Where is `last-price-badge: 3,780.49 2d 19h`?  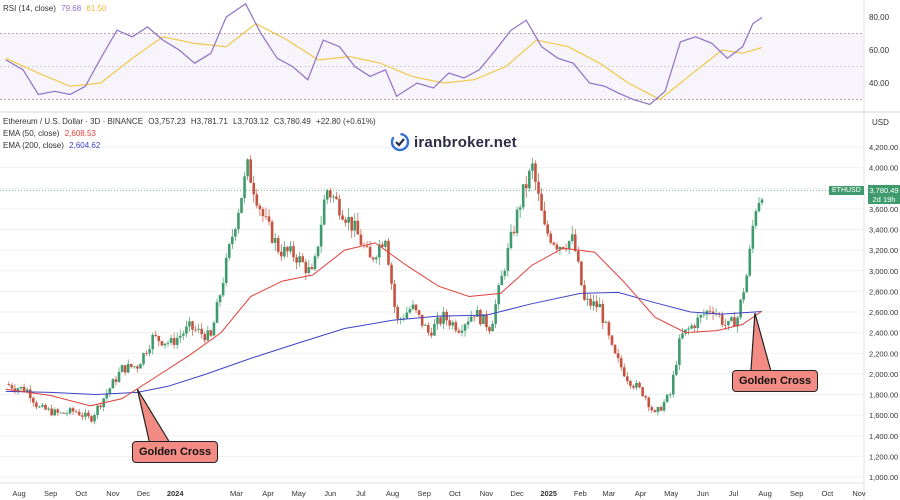
last-price-badge: 3,780.49 2d 19h is located at coordinates (884, 194).